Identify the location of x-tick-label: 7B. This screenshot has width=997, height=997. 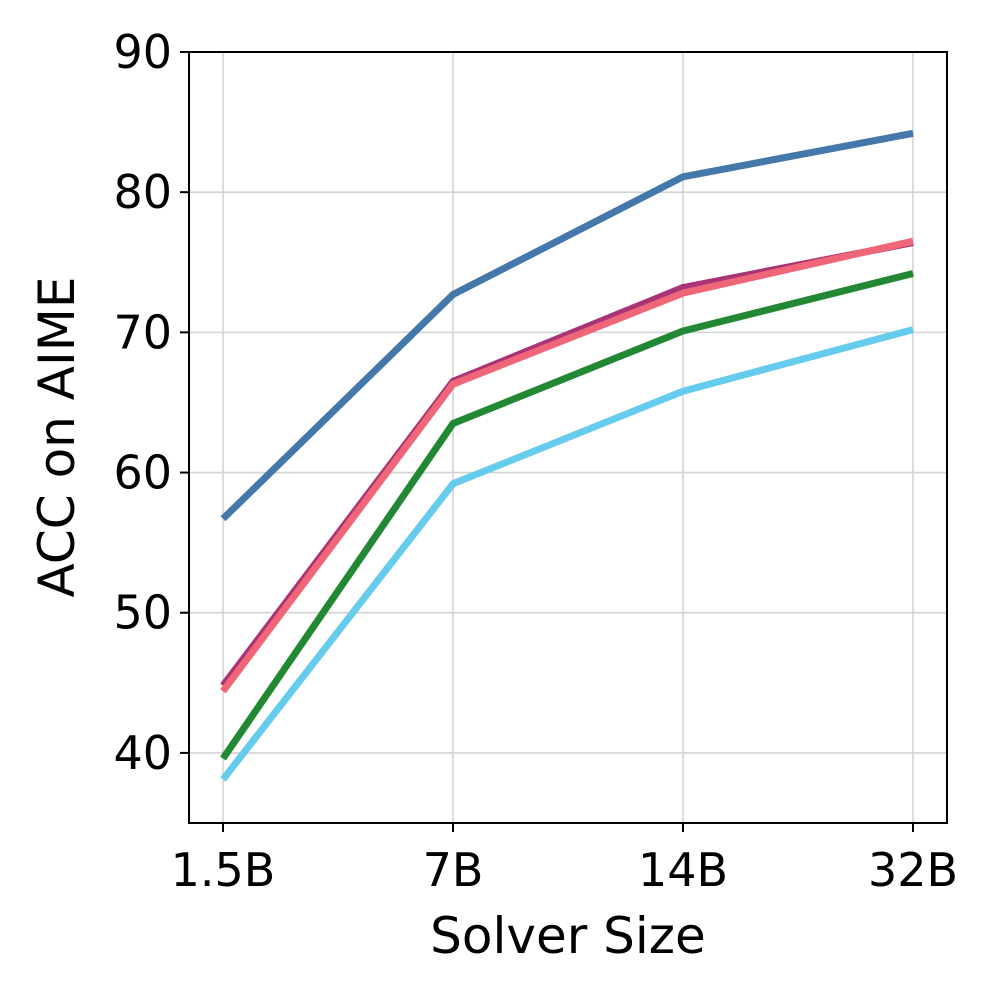
(453, 870).